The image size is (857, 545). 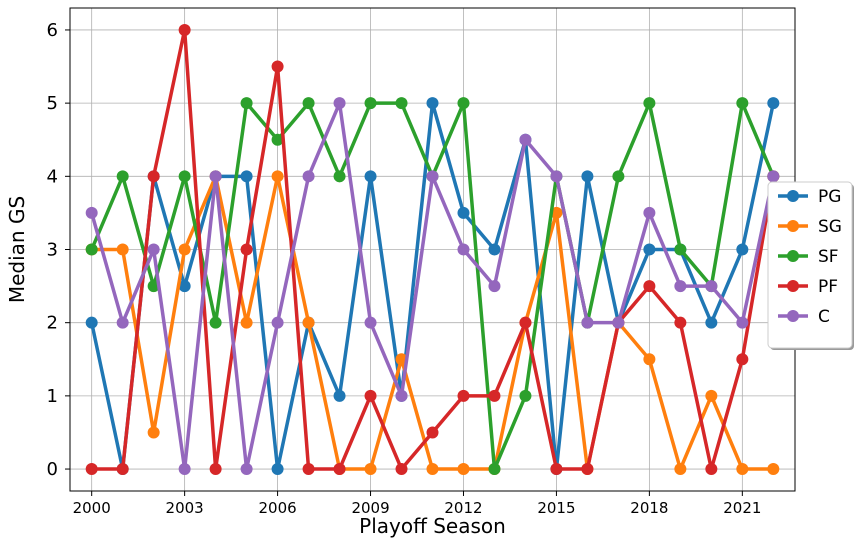 I want to click on x-axis-title: Playoff Season, so click(x=432, y=526).